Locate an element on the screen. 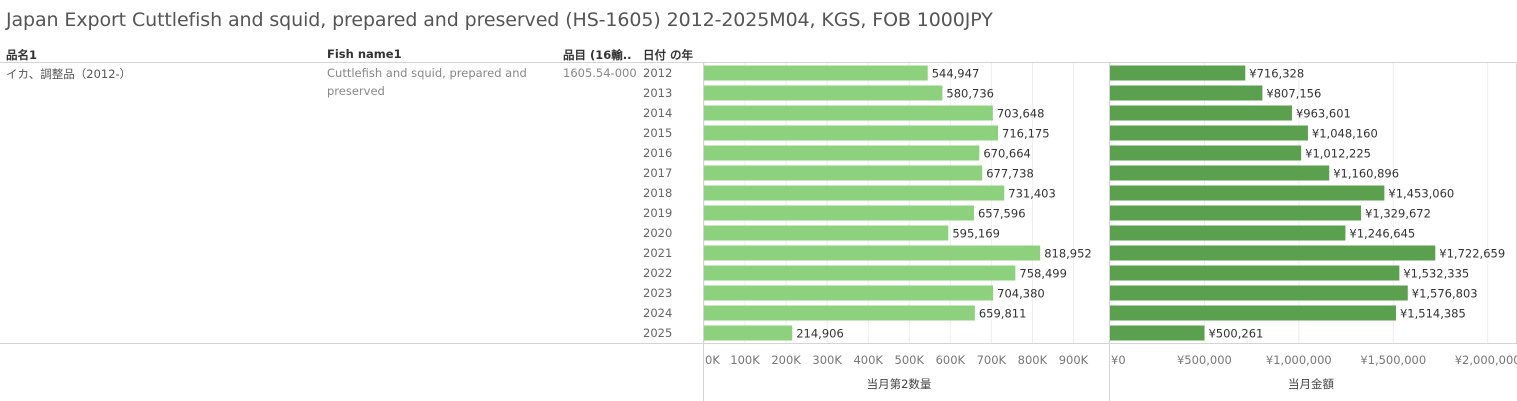  qty-value-label: 703,648 is located at coordinates (1021, 114).